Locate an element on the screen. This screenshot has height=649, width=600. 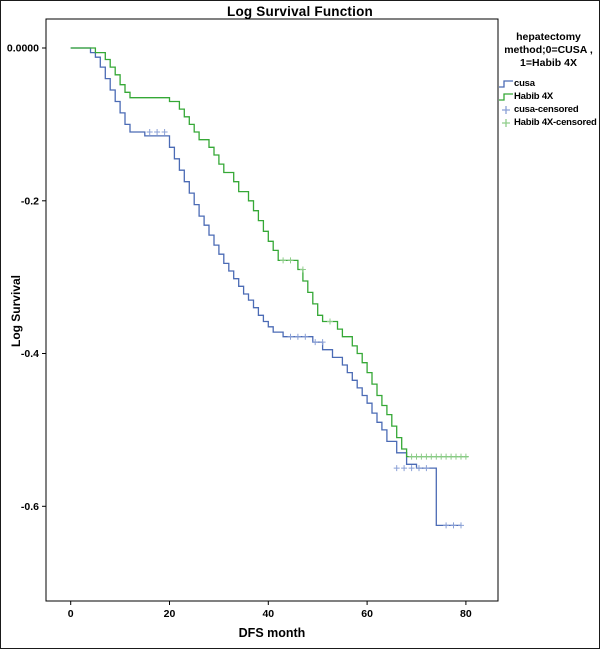
legend-title-line1: hepatectomy is located at coordinates (548, 37).